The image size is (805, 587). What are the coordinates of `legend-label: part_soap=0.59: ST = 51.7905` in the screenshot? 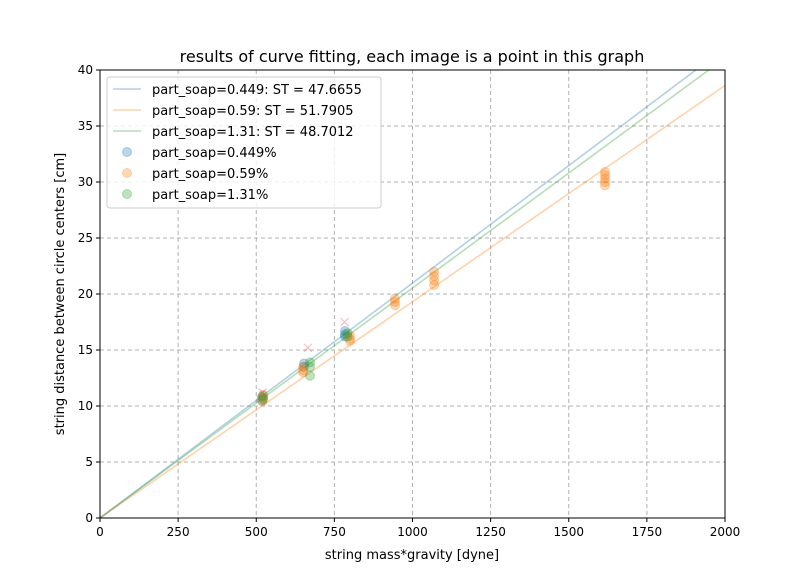 It's located at (253, 111).